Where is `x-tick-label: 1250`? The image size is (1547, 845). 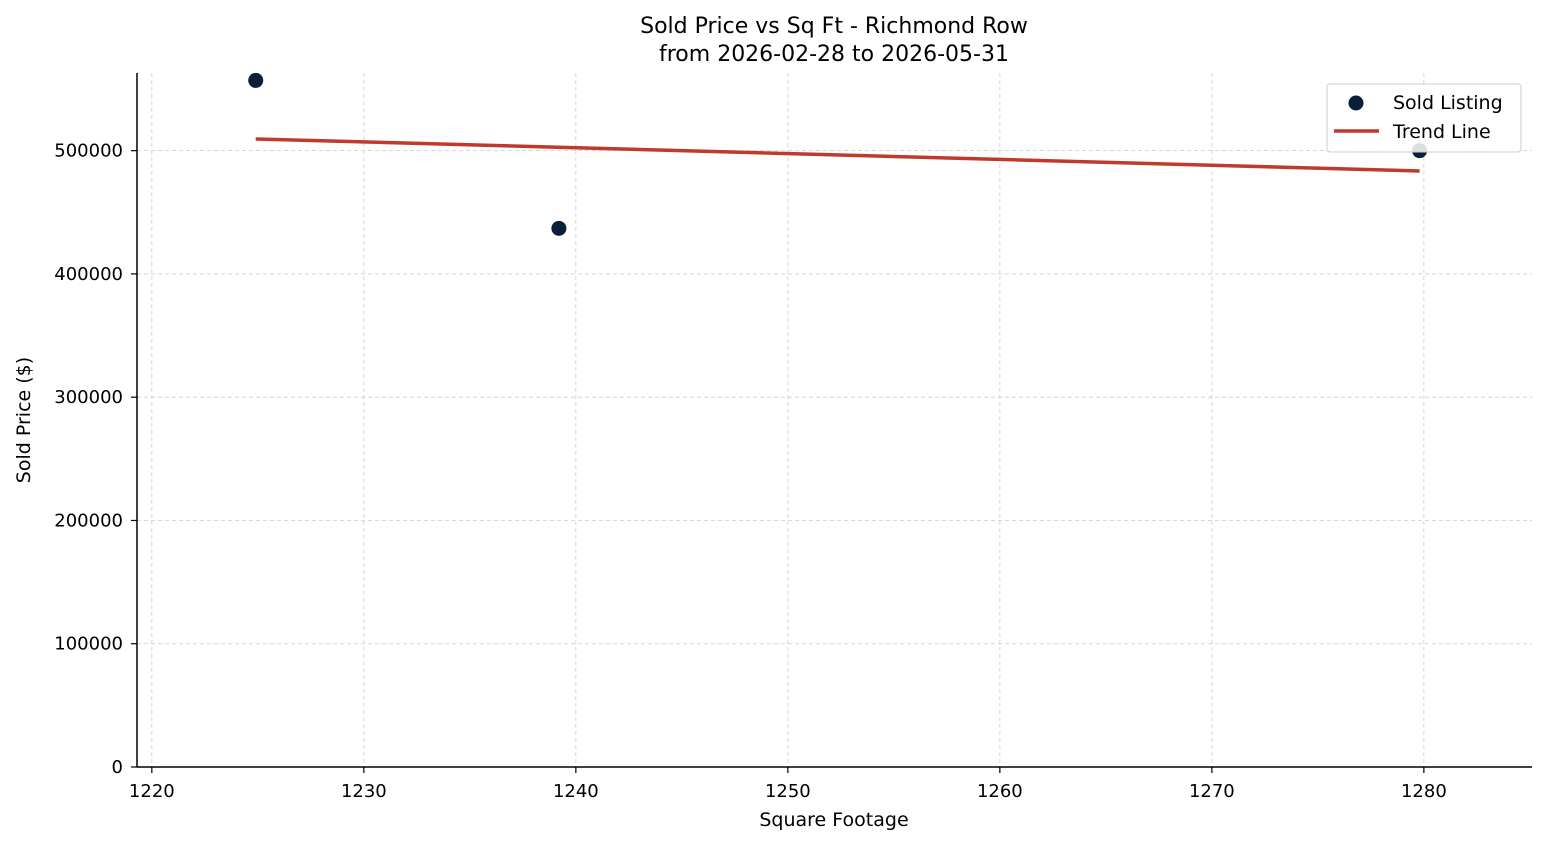 x-tick-label: 1250 is located at coordinates (788, 791).